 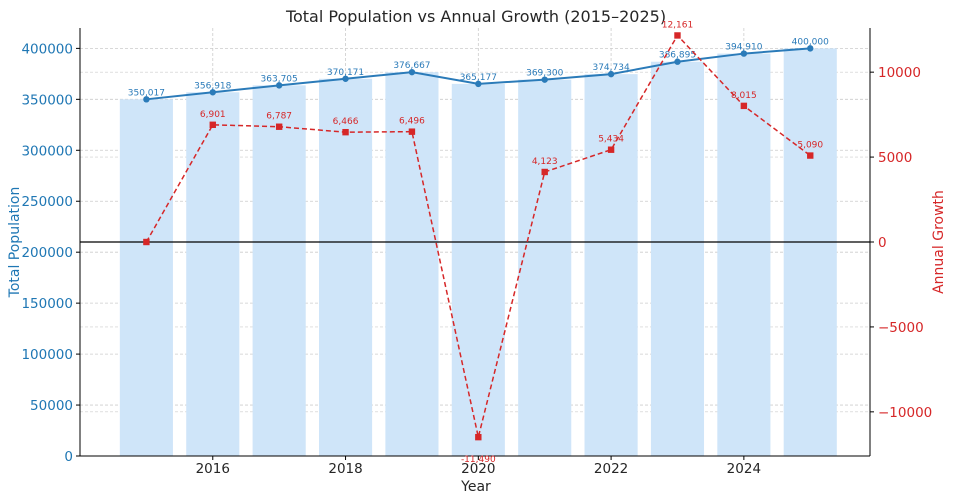 What do you see at coordinates (545, 162) in the screenshot?
I see `growth-data-label: 4,123` at bounding box center [545, 162].